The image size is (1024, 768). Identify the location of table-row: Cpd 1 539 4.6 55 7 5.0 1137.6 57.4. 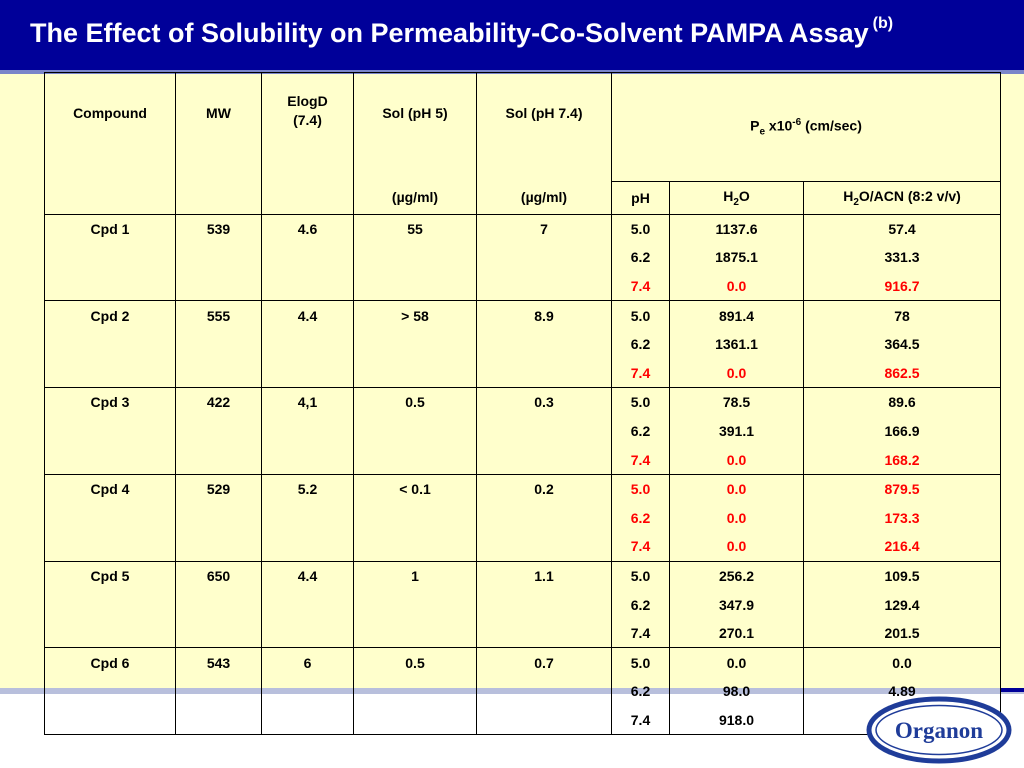
(523, 229).